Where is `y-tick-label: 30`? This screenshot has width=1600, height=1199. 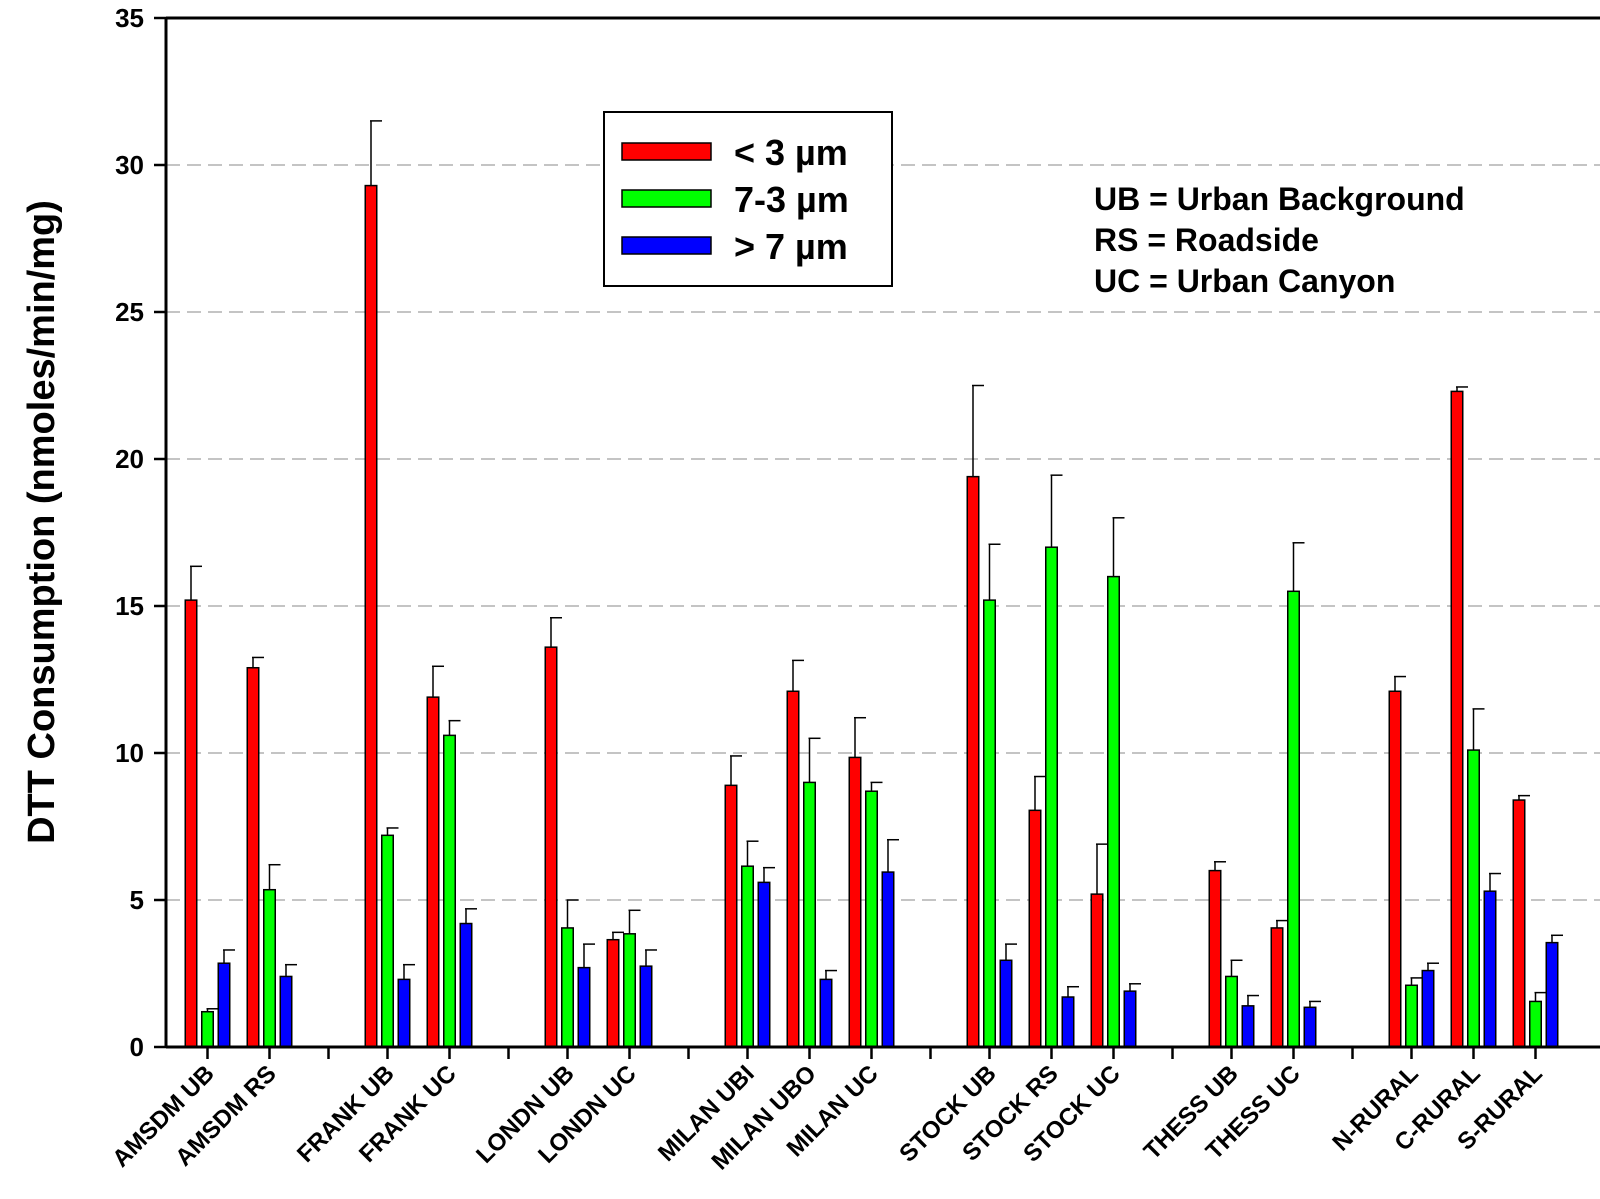
y-tick-label: 30 is located at coordinates (129, 165).